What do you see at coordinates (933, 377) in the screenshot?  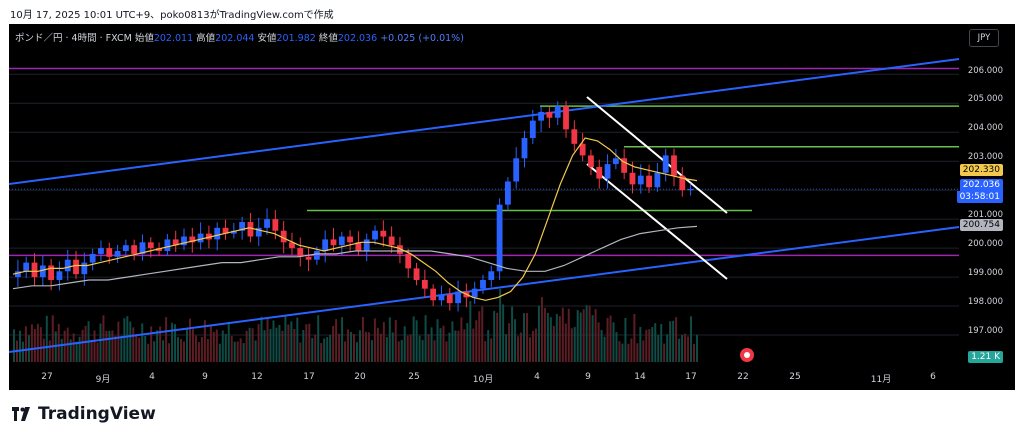 I see `x-tick: 6` at bounding box center [933, 377].